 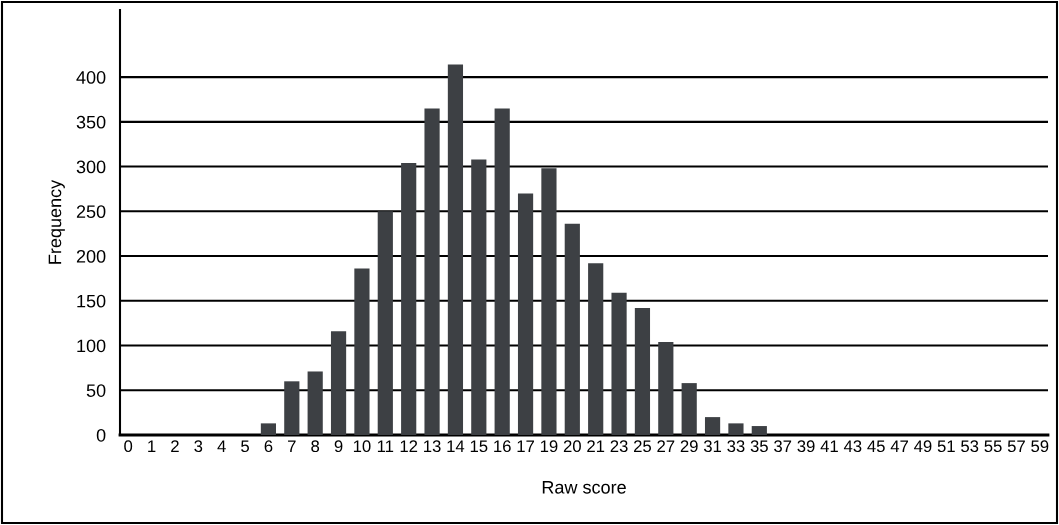 I want to click on x-tick-label: 23, so click(x=619, y=446).